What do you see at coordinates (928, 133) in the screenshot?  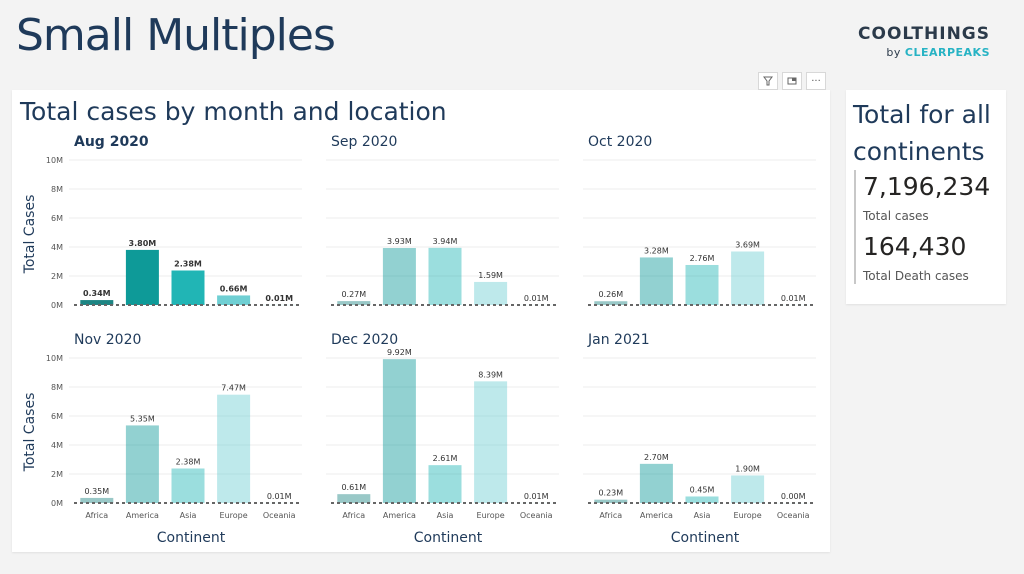 I see `kpi-title: Total for all continents` at bounding box center [928, 133].